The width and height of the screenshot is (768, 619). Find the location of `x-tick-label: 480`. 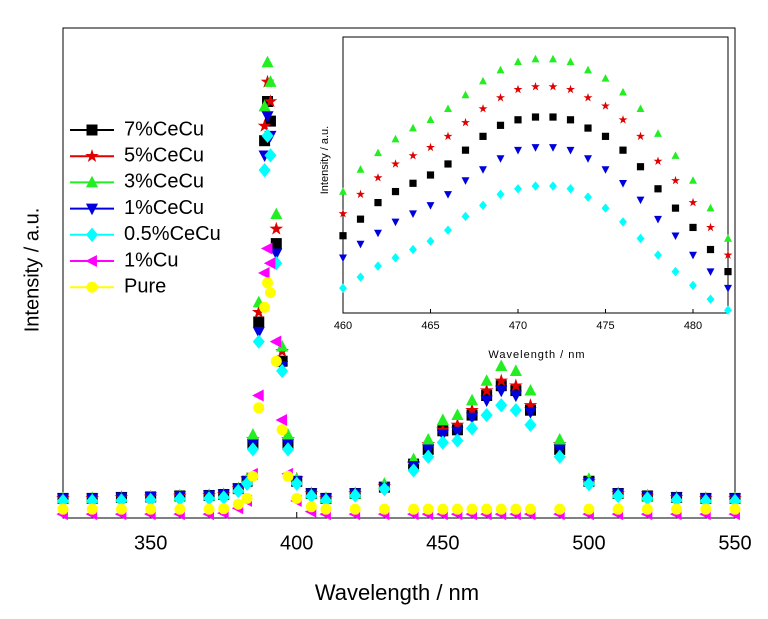

x-tick-label: 480 is located at coordinates (693, 326).